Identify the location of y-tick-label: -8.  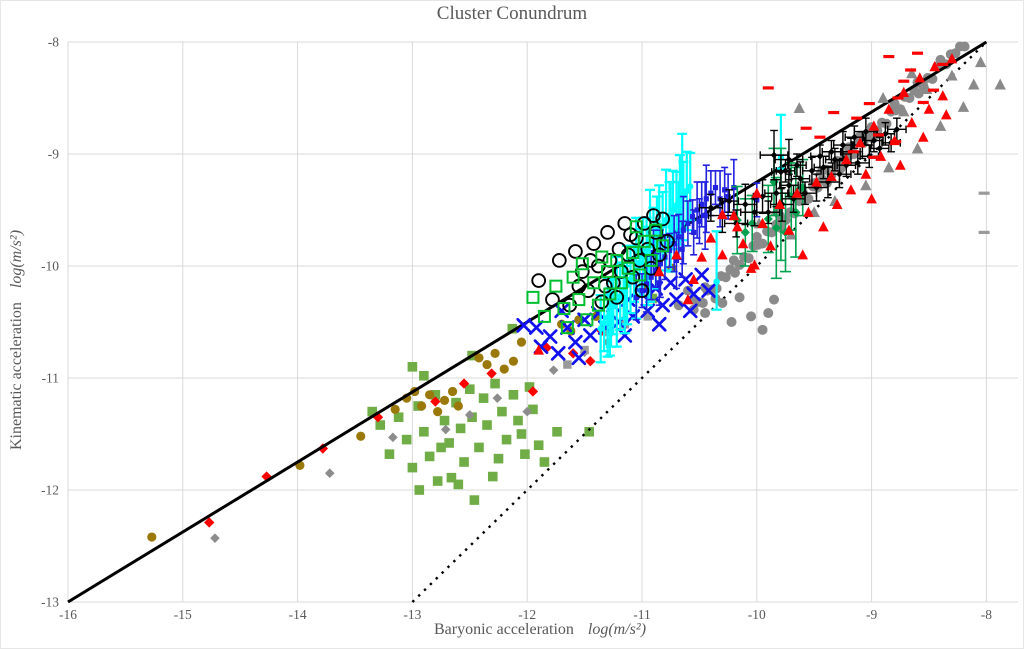
(53, 42).